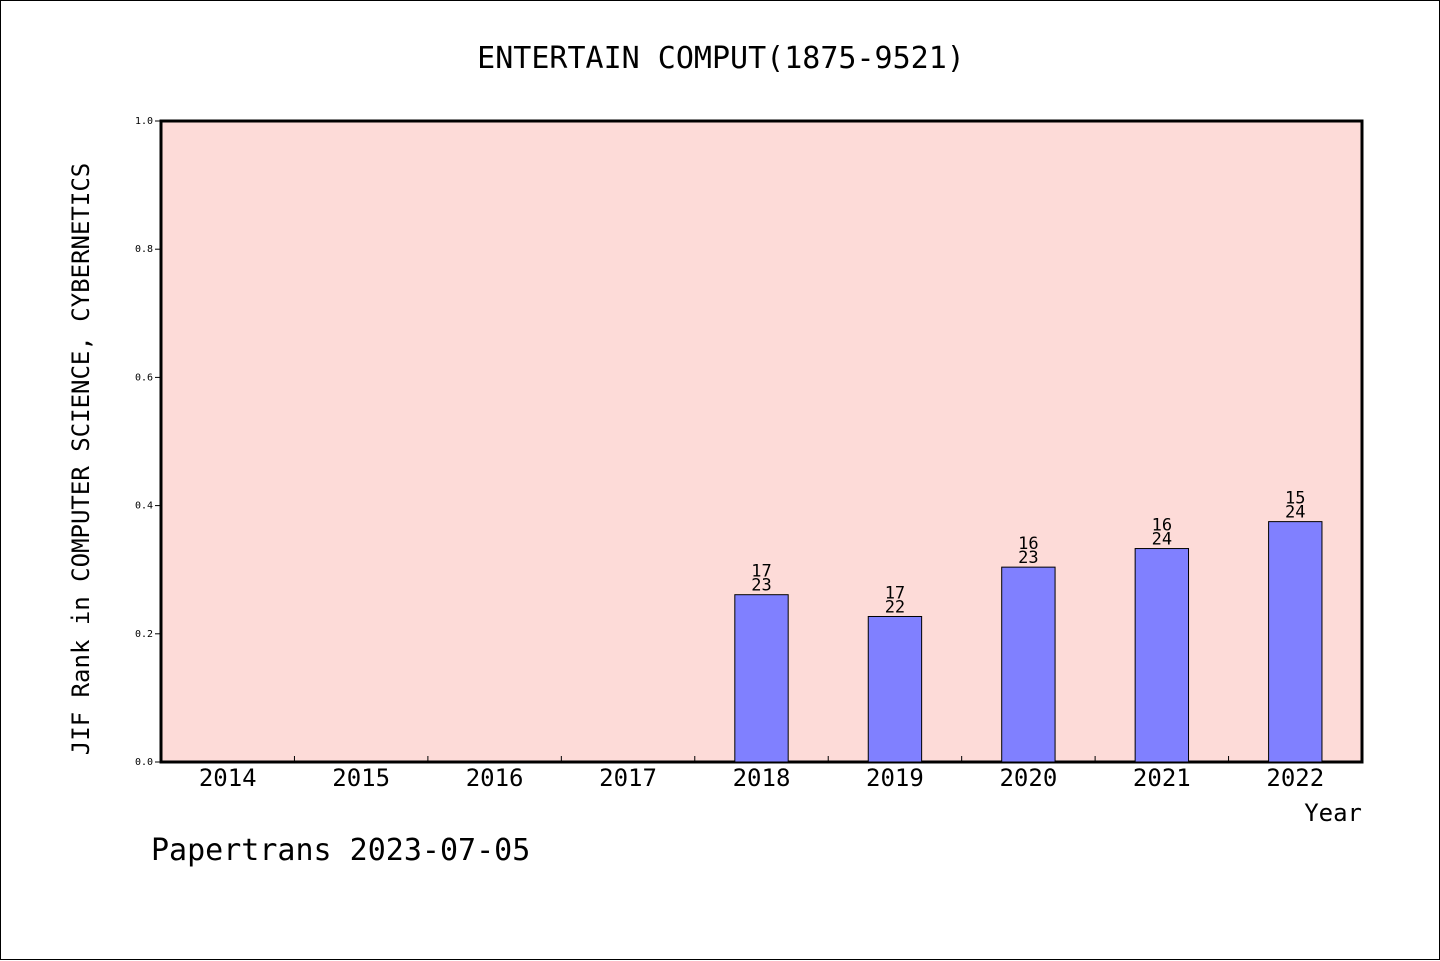  I want to click on x-tick-label: 2018, so click(762, 778).